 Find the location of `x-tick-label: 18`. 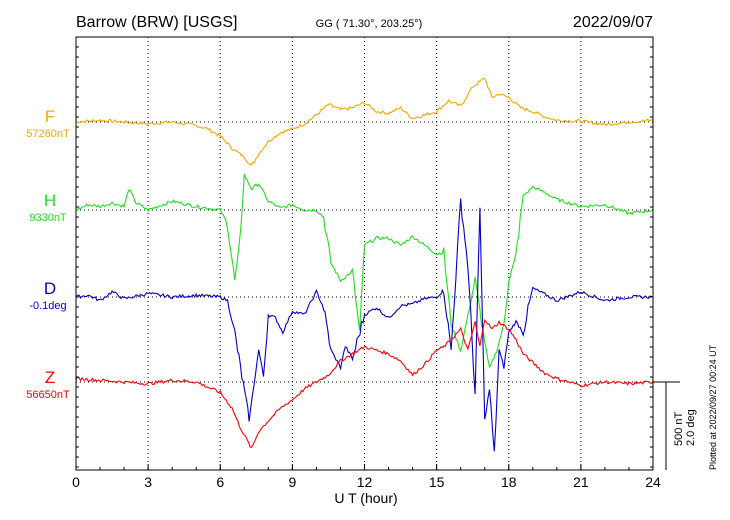

x-tick-label: 18 is located at coordinates (509, 482).